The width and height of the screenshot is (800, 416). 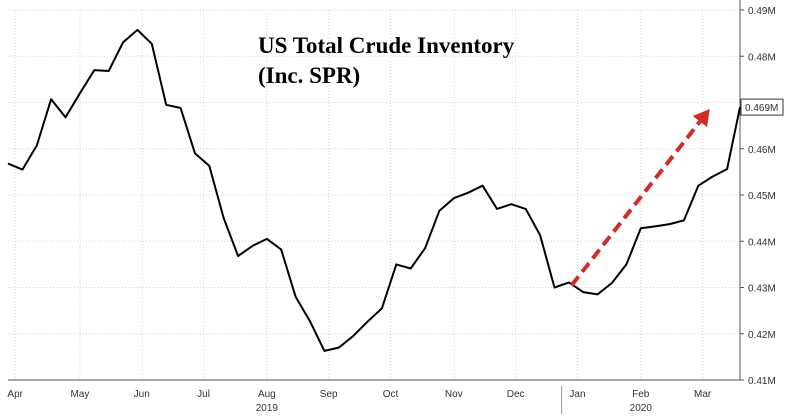 What do you see at coordinates (577, 394) in the screenshot?
I see `x-tick-label: Jan` at bounding box center [577, 394].